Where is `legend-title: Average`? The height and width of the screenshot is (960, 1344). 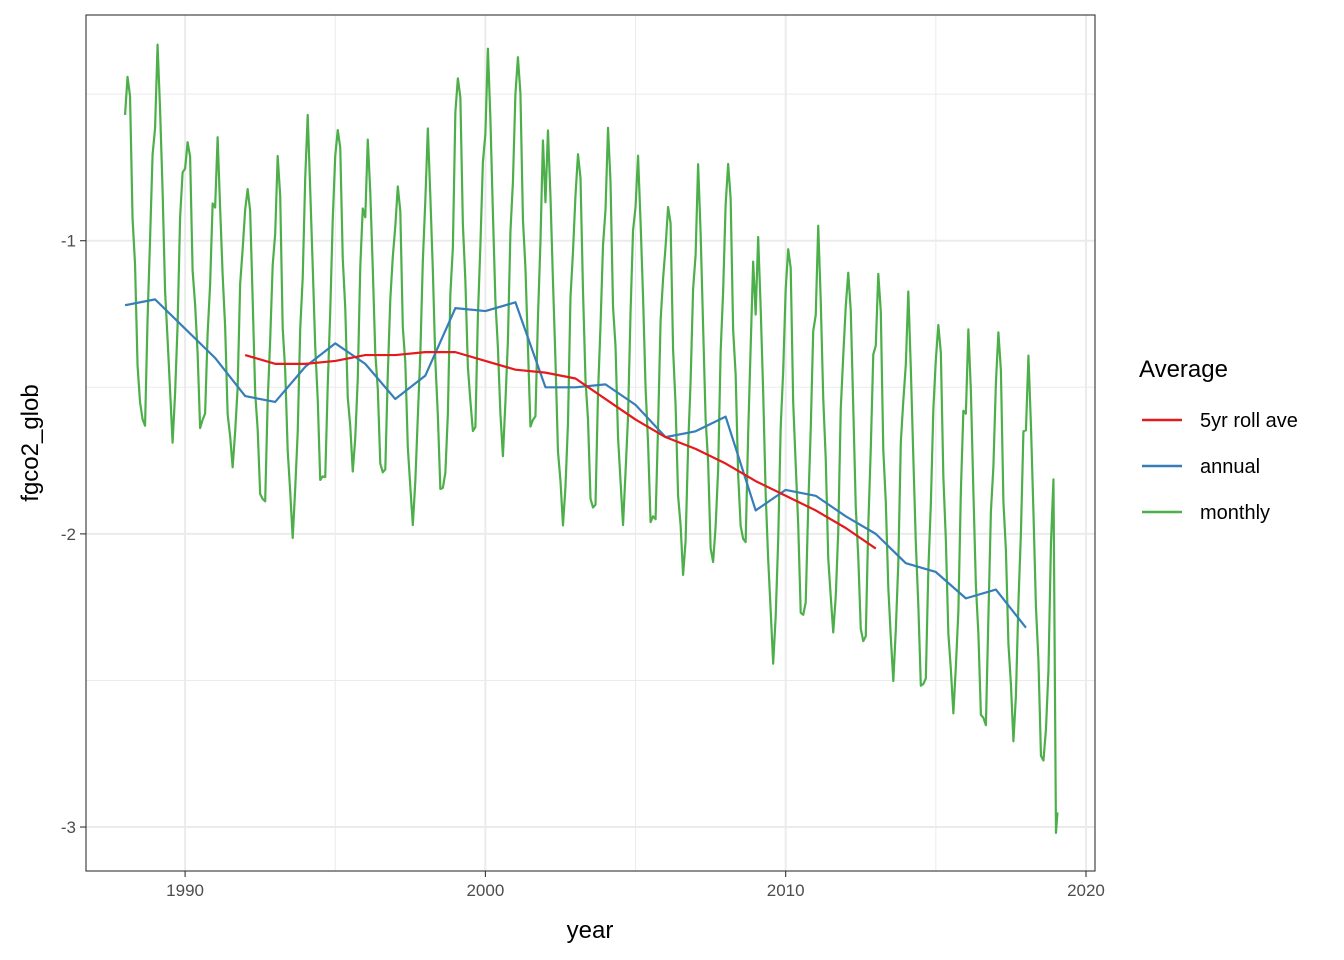 legend-title: Average is located at coordinates (1183, 369).